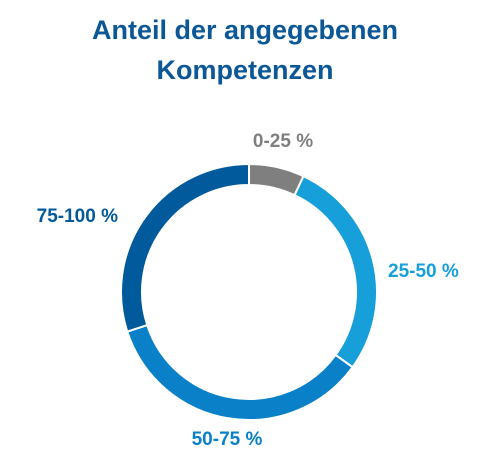 The image size is (478, 450). Describe the element at coordinates (77, 216) in the screenshot. I see `segment-label: 75-100 %` at that location.